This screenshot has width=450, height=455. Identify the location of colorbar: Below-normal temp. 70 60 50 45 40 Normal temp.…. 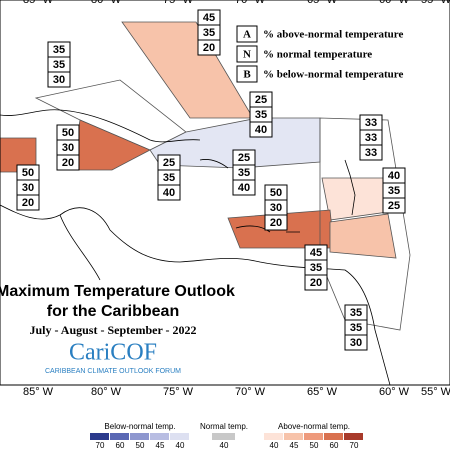
(226, 436).